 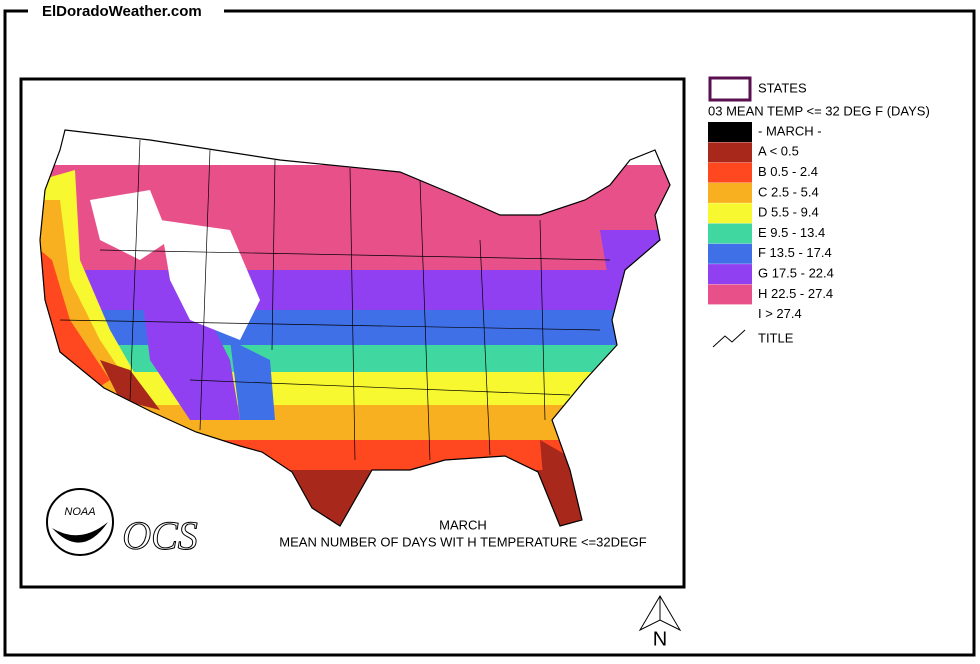 What do you see at coordinates (782, 87) in the screenshot?
I see `states-label: STATES` at bounding box center [782, 87].